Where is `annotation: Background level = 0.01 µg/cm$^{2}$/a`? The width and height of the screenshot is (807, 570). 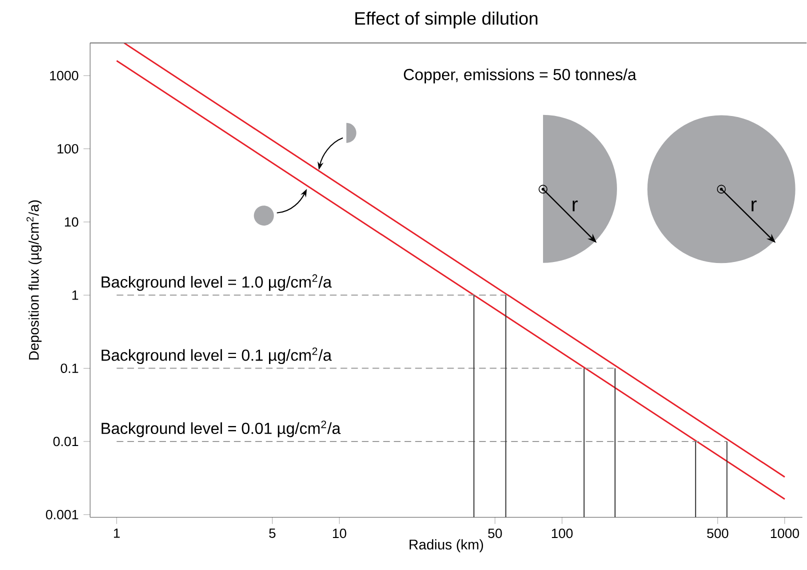
annotation: Background level = 0.01 µg/cm$^{2}$/a is located at coordinates (221, 429).